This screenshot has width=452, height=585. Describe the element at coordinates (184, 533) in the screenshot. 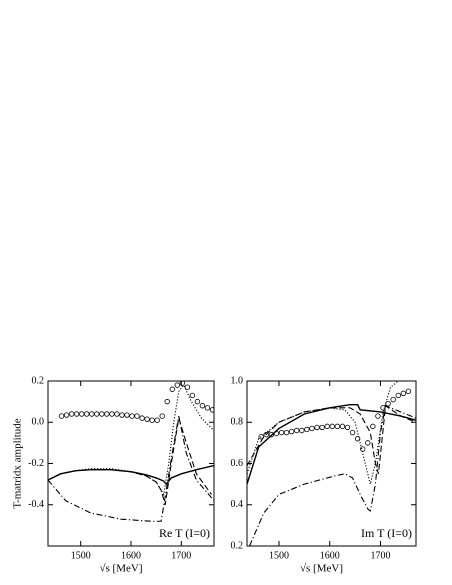

I see `annotation: Re T (I=0)` at that location.